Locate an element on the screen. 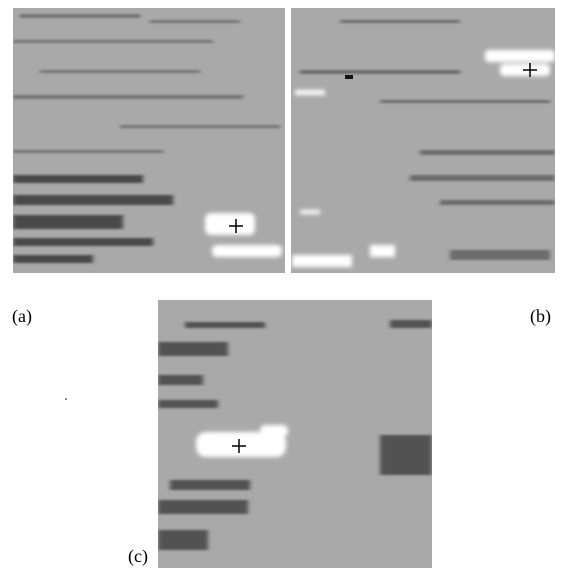  panel-label: (a) is located at coordinates (22, 316).